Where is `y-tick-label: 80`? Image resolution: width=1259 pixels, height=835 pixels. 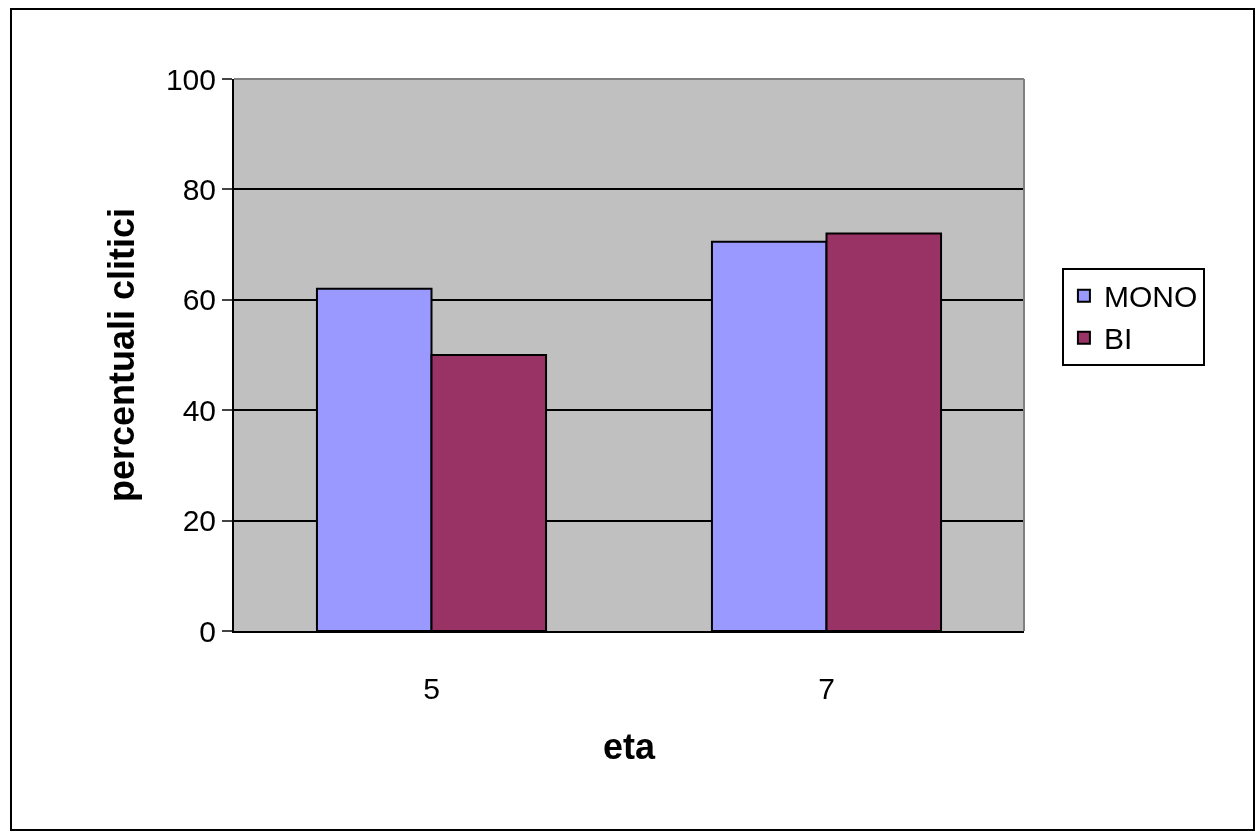 y-tick-label: 80 is located at coordinates (199, 189).